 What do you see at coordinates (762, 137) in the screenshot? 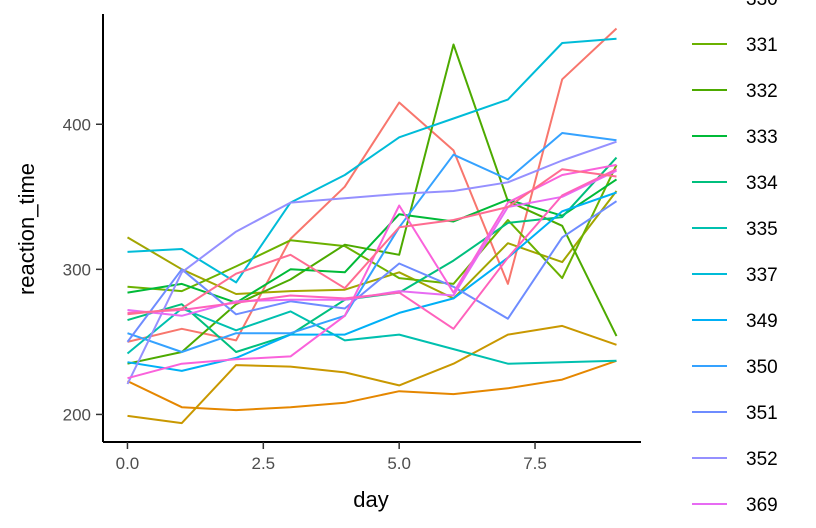
I see `legend-label-333: 333` at bounding box center [762, 137].